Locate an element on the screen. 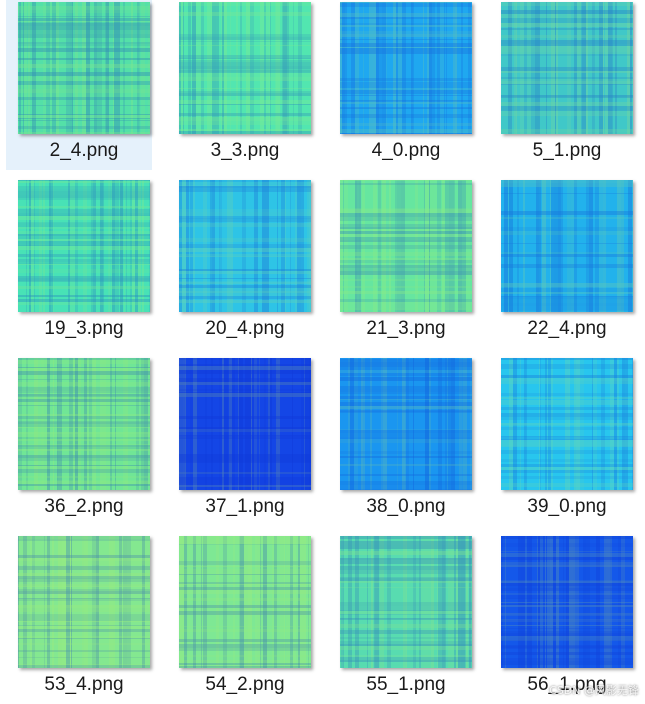  file-item: 56_1.png is located at coordinates (562, 619).